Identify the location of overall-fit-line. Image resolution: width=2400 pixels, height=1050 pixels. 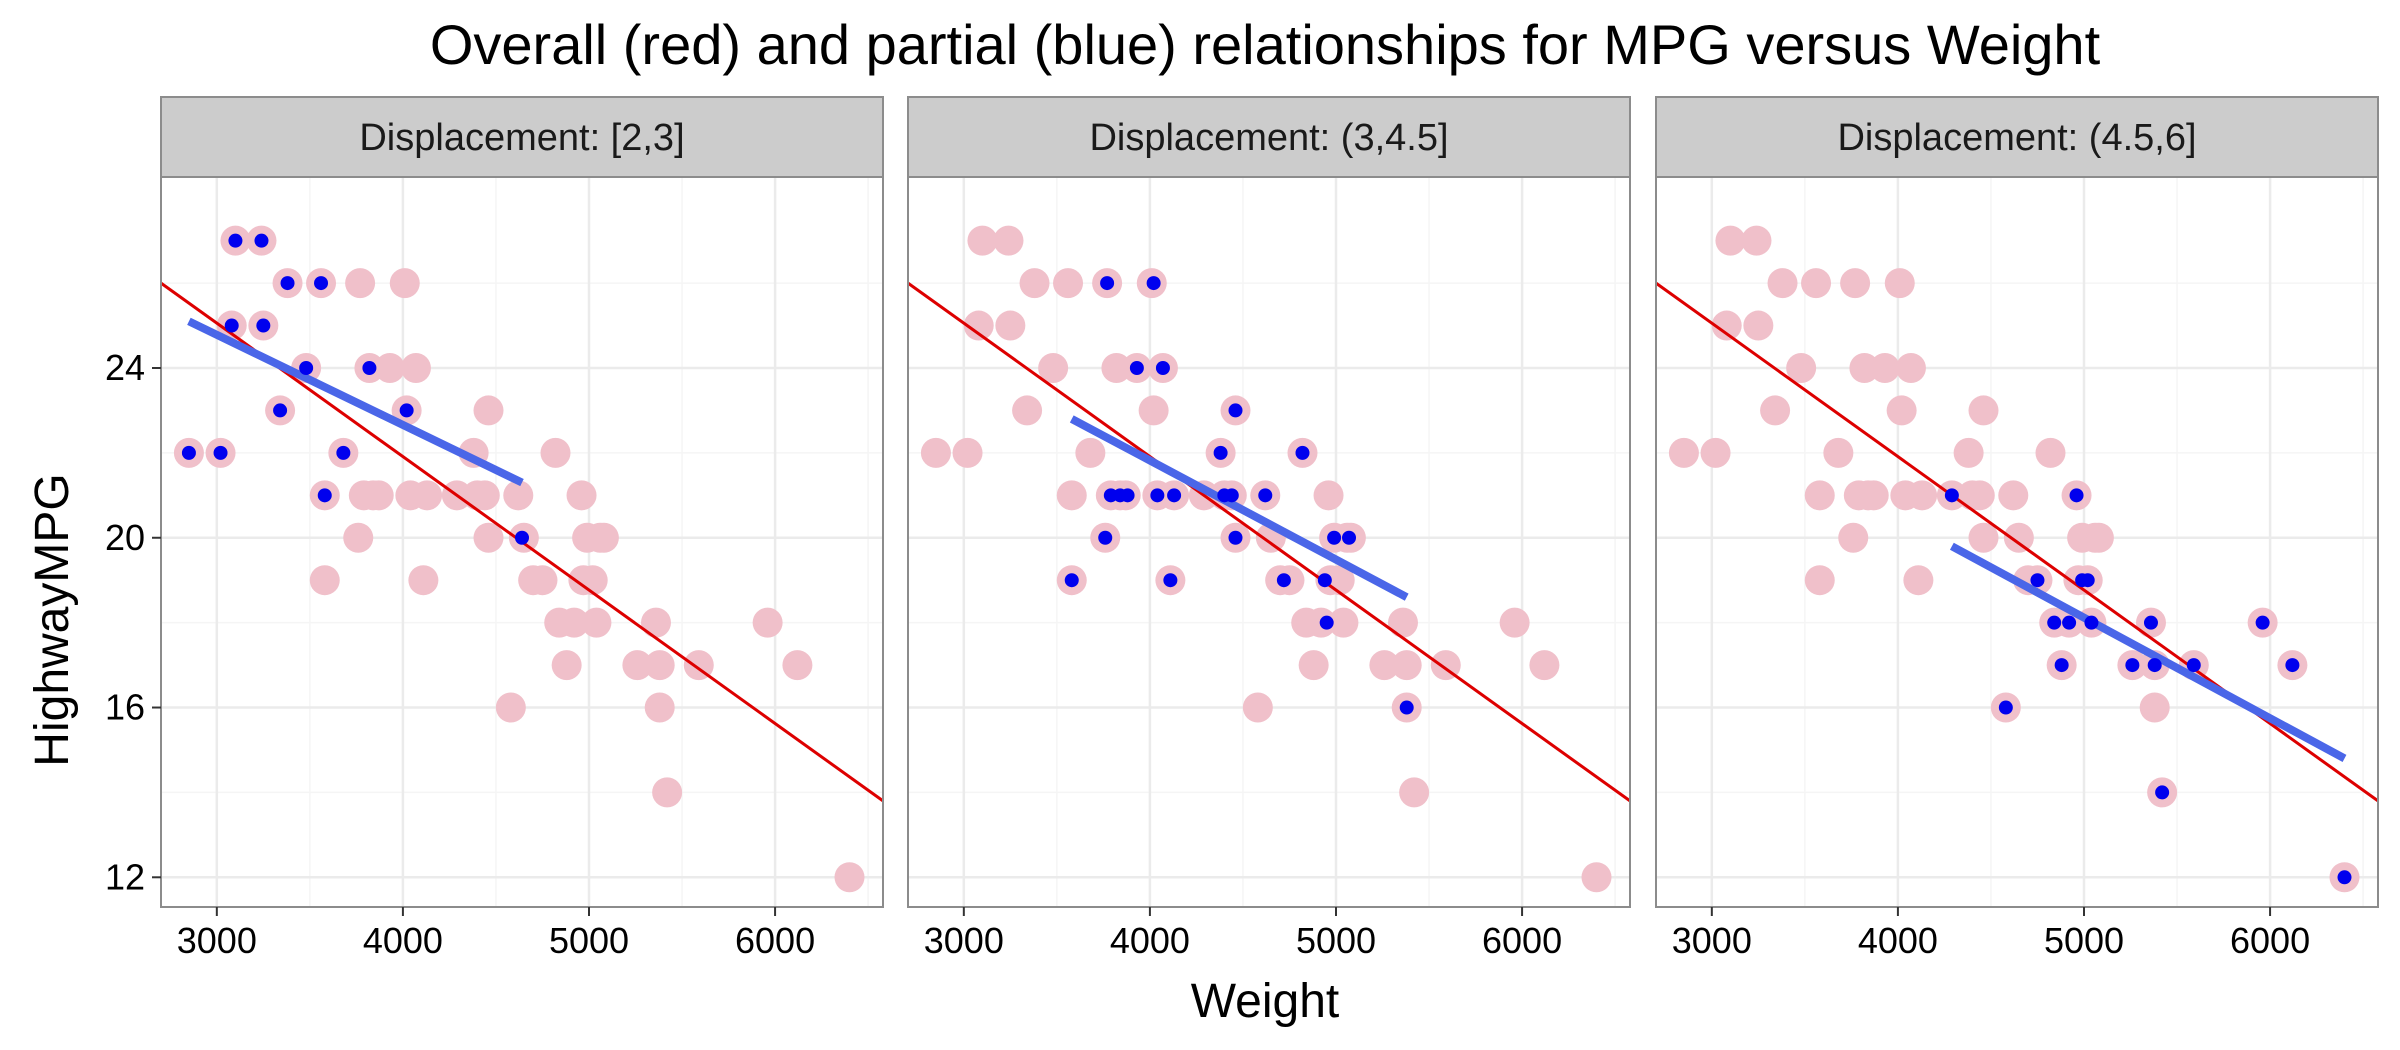
(1269, 542).